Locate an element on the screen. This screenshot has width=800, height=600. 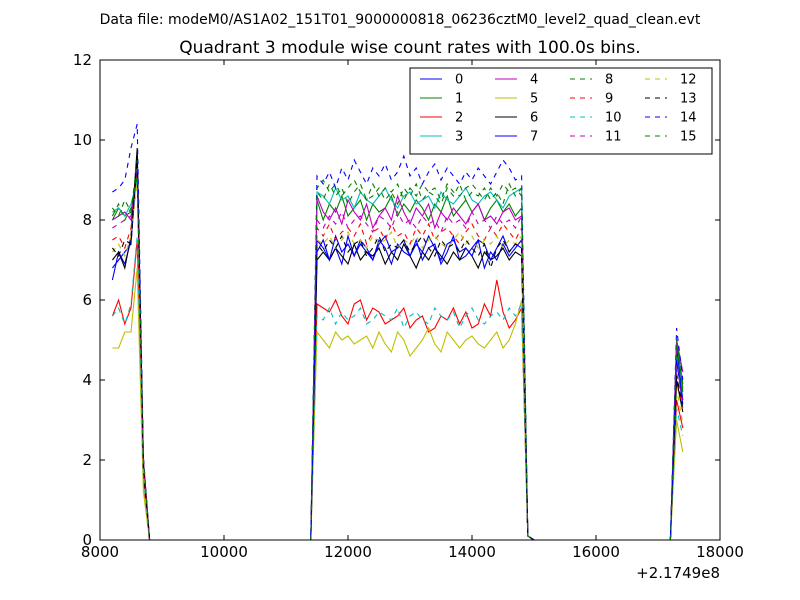
x-axis-offset-label: +2.1749e8 is located at coordinates (678, 573).